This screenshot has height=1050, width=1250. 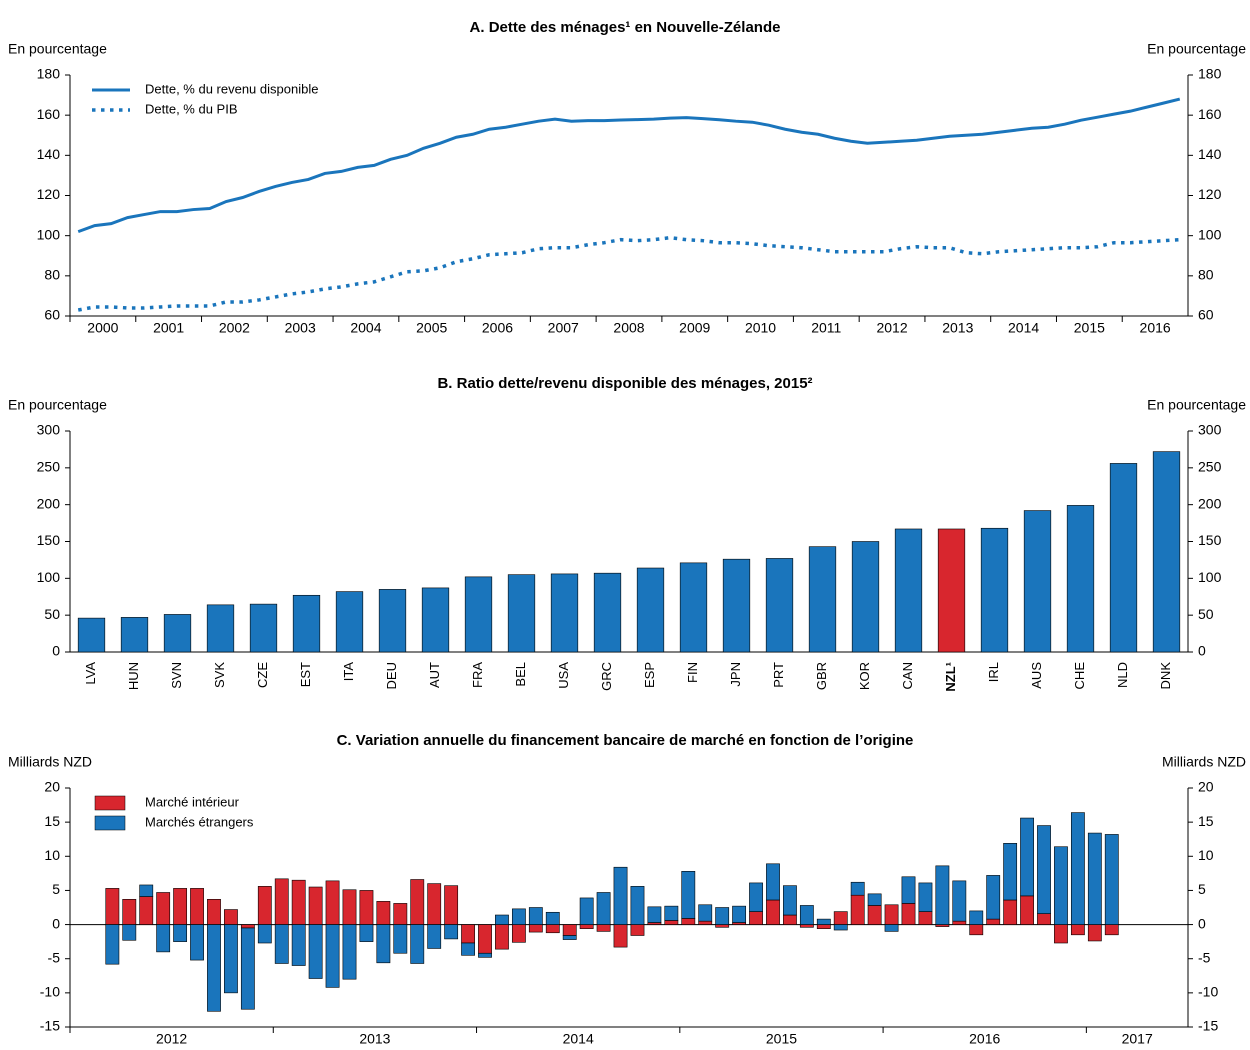 What do you see at coordinates (477, 675) in the screenshot?
I see `x-tick-label: FRA` at bounding box center [477, 675].